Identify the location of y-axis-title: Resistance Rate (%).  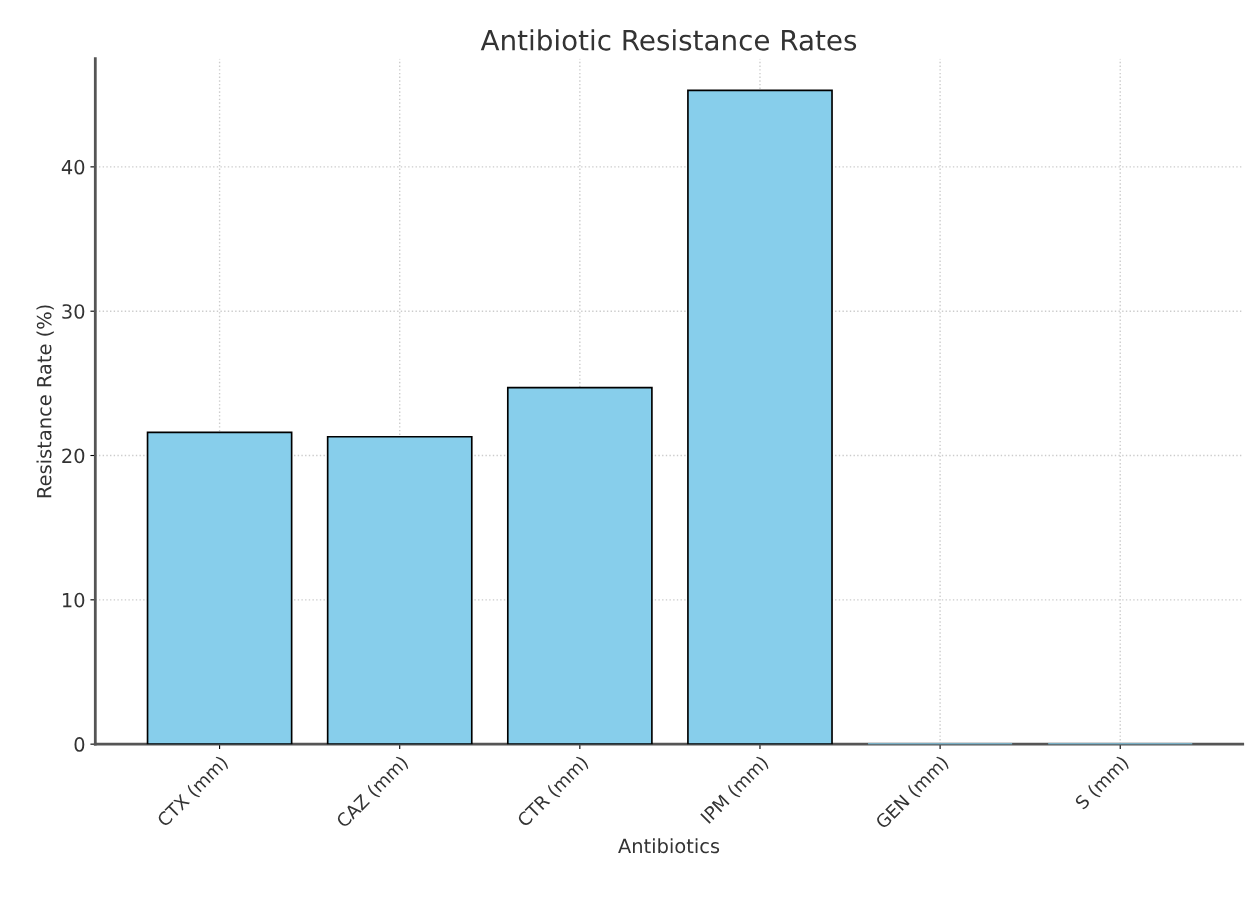
(45, 401).